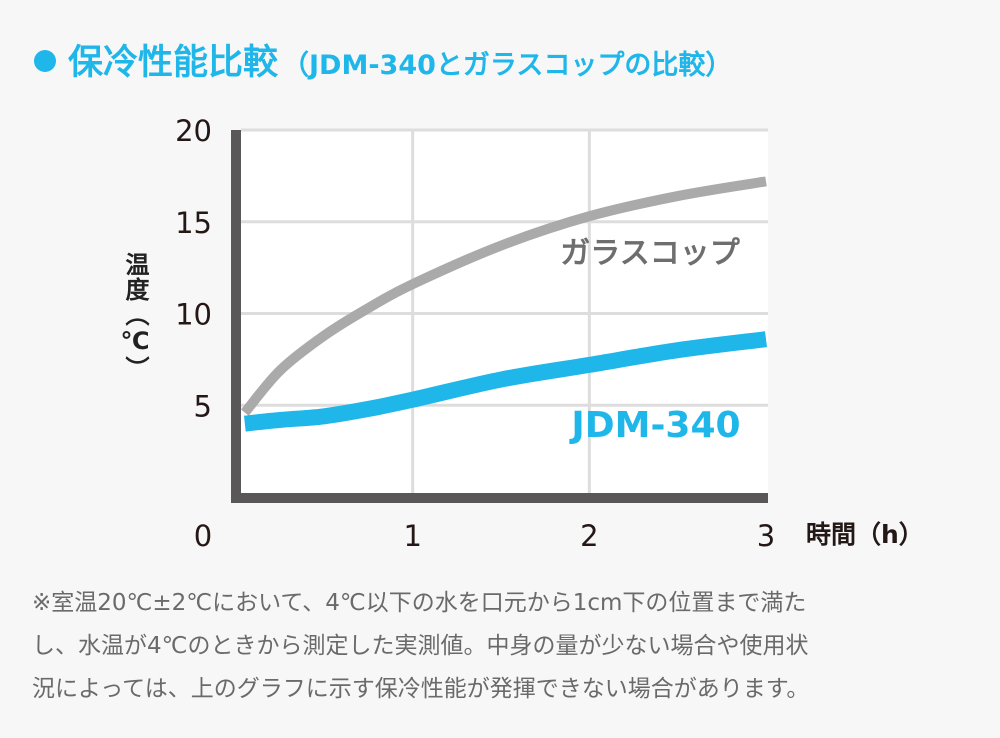 Image resolution: width=1000 pixels, height=738 pixels. I want to click on series-label-glass: ガラスコップ, so click(650, 253).